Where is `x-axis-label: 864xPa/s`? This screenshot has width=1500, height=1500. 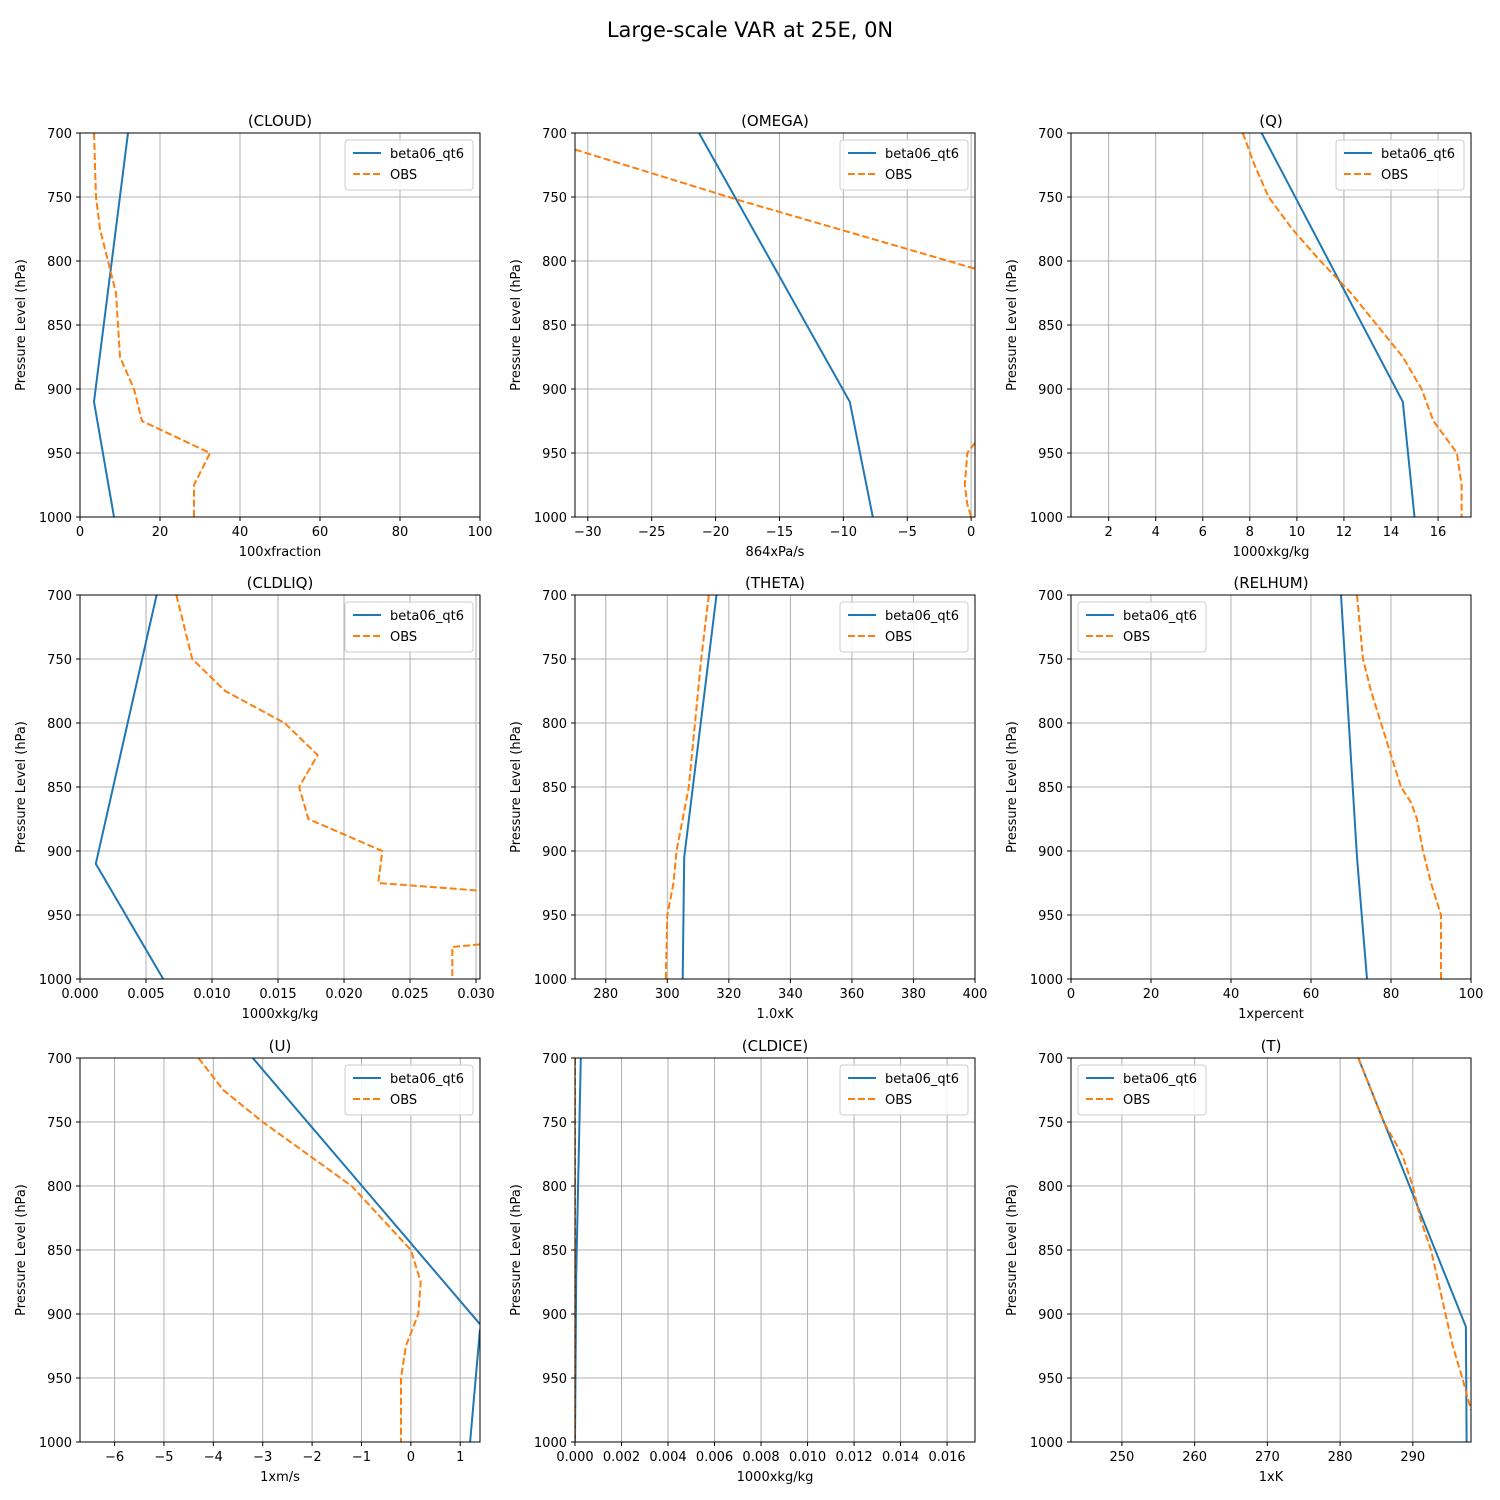
x-axis-label: 864xPa/s is located at coordinates (775, 552).